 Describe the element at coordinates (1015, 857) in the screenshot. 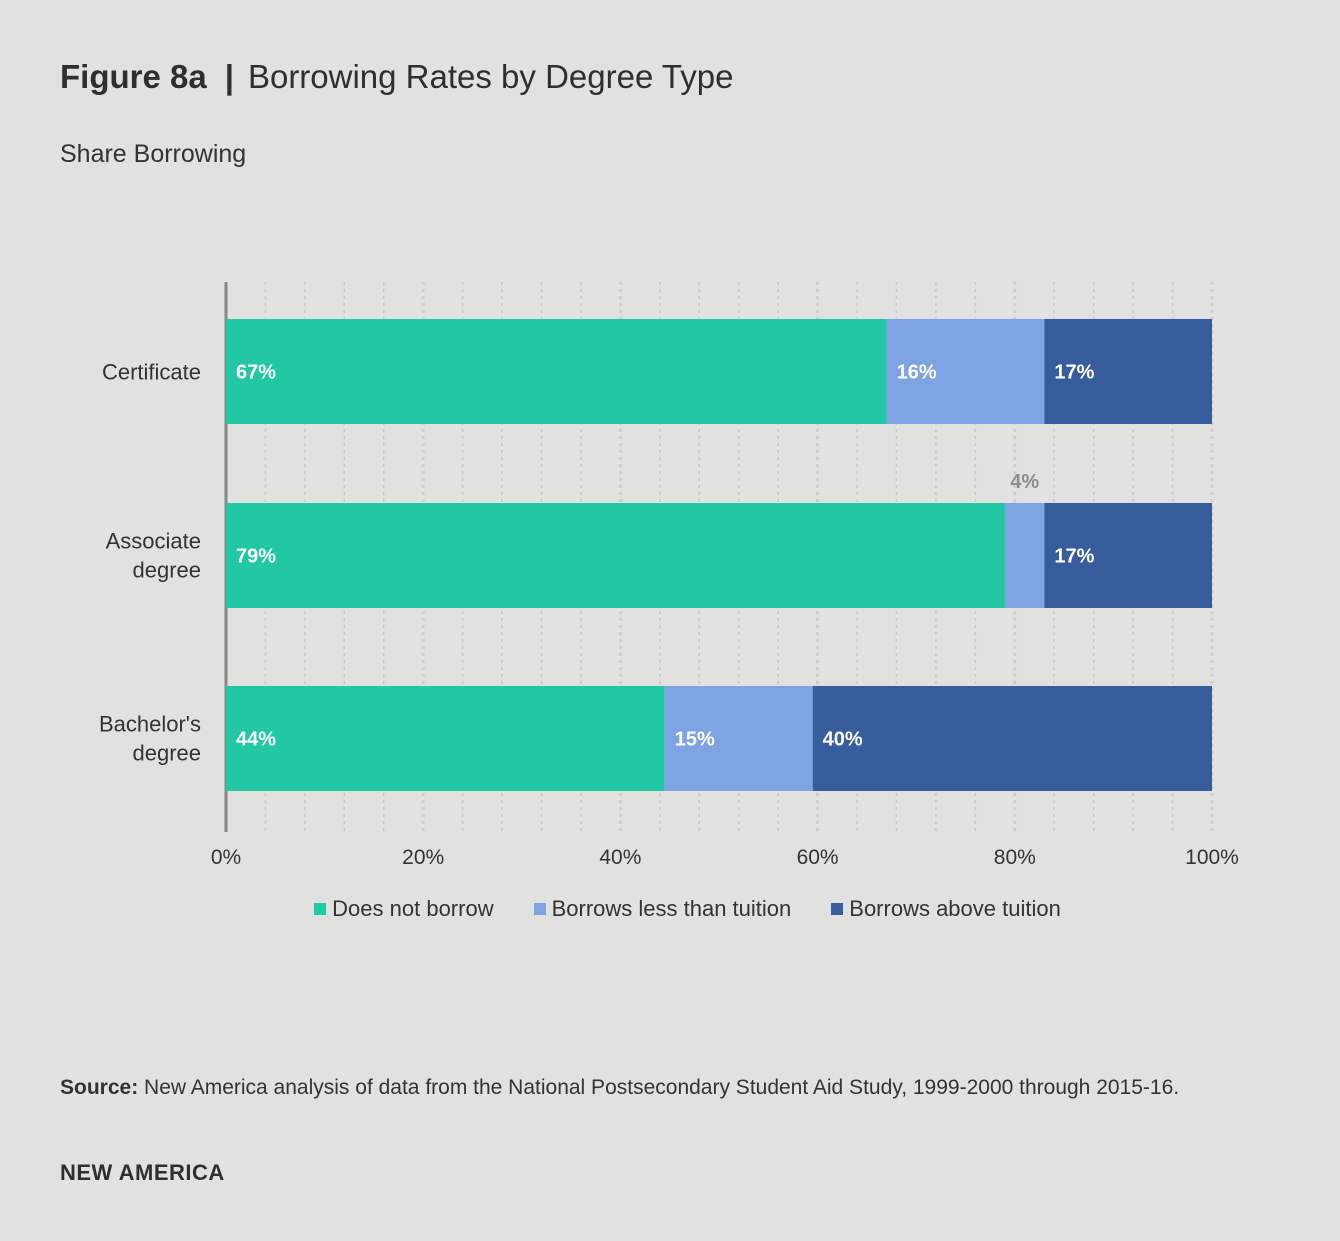

I see `x-tick-label: 80%` at that location.